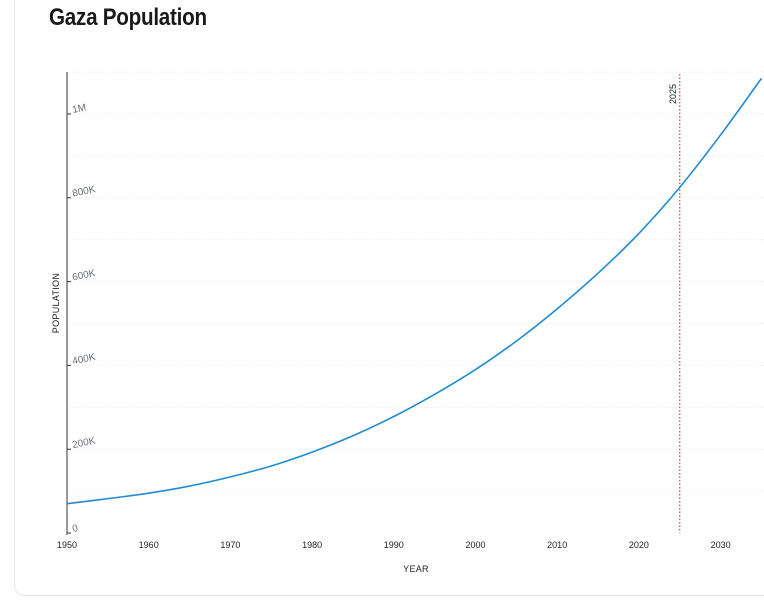 The height and width of the screenshot is (600, 764). I want to click on x-tick-label: 2000, so click(475, 545).